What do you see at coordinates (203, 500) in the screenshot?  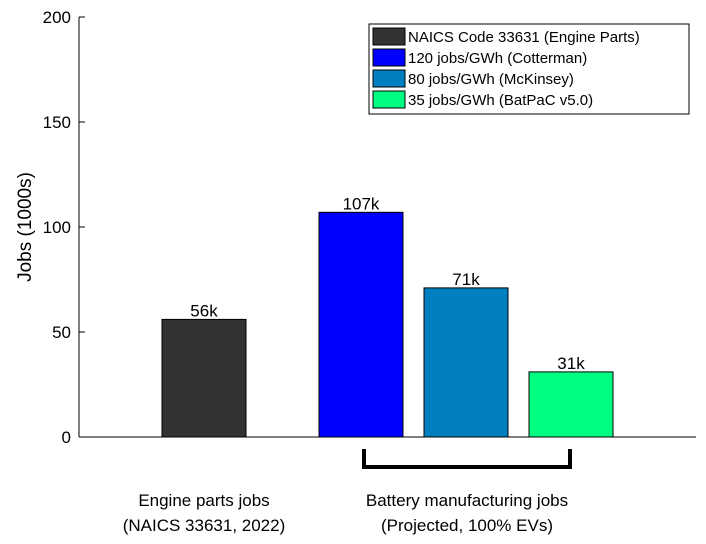 I see `group-label-engine-line1: Engine parts jobs` at bounding box center [203, 500].